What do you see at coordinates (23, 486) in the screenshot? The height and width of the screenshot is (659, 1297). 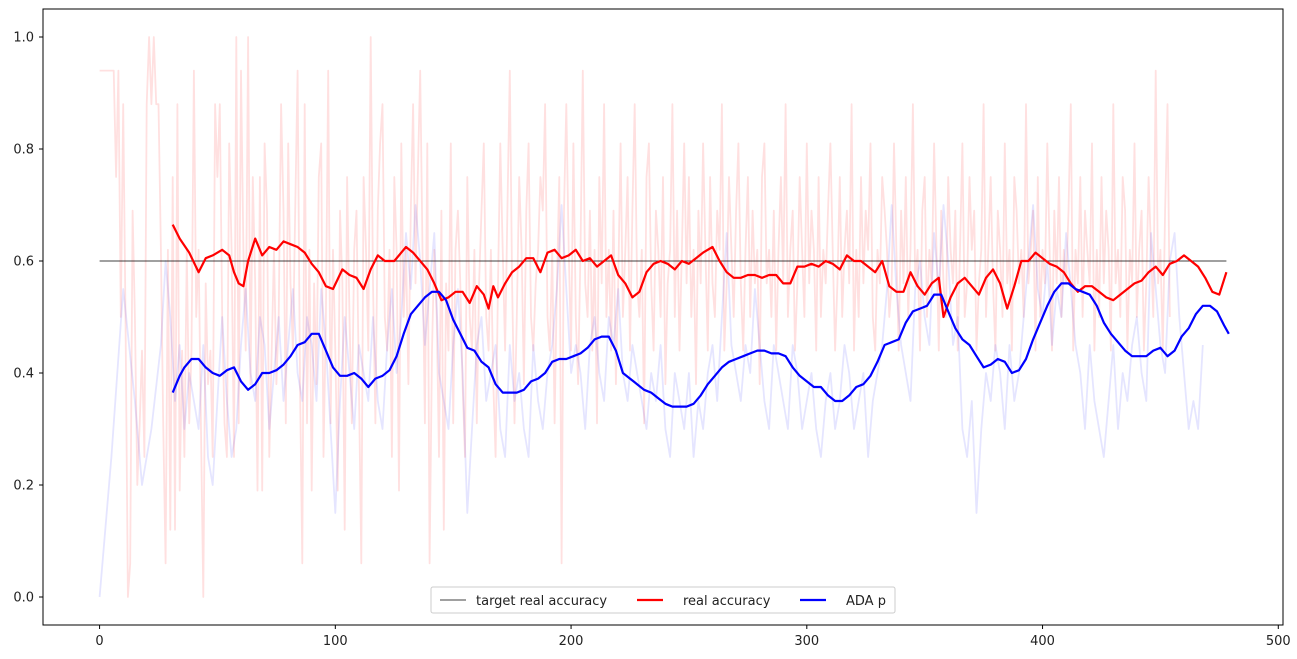 I see `y-tick-label: 0.2` at bounding box center [23, 486].